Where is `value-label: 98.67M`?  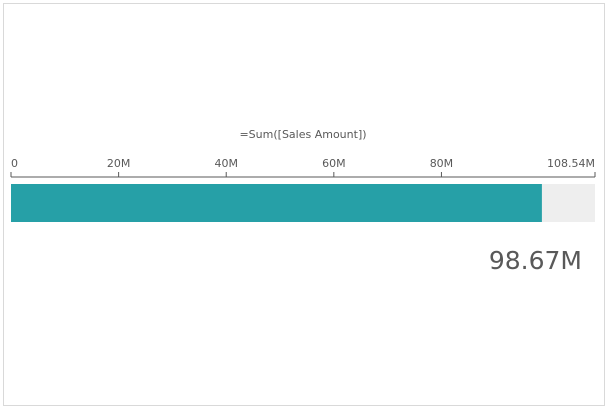
value-label: 98.67M is located at coordinates (535, 260).